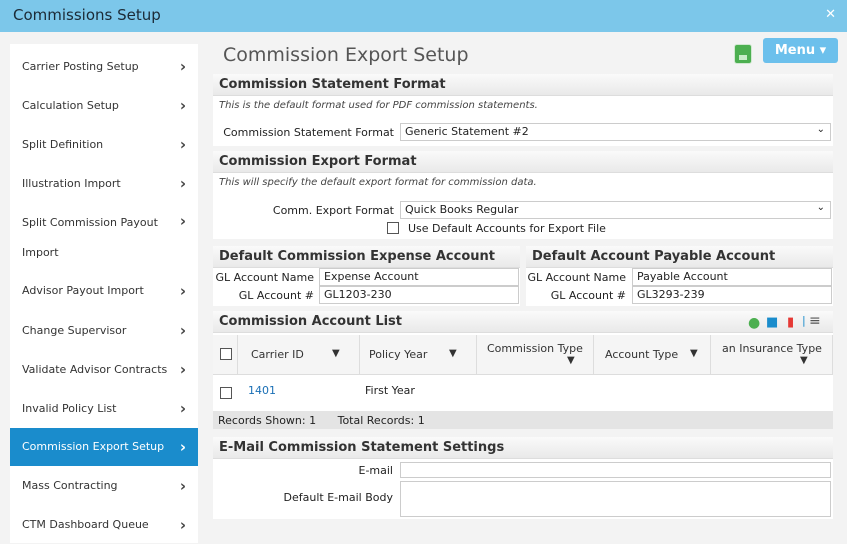  I want to click on column-policy-year: Policy Year ▼, so click(418, 355).